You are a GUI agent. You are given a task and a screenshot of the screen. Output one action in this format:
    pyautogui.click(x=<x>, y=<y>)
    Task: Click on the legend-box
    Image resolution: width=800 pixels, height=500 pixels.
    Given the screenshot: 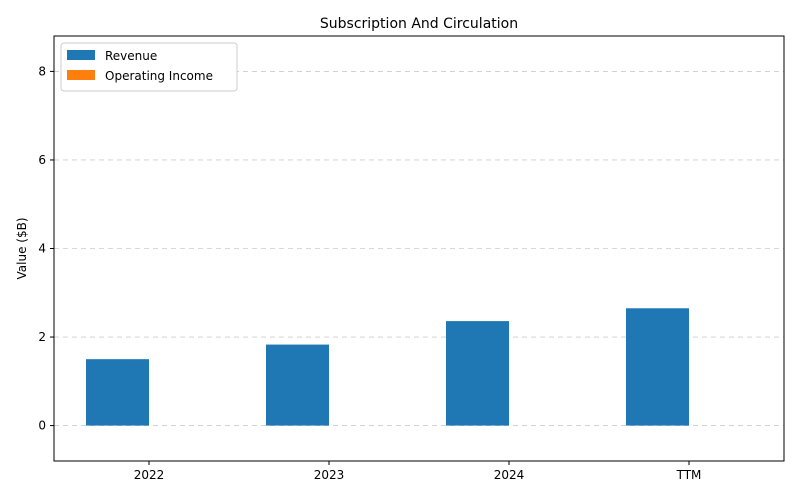 What is the action you would take?
    pyautogui.click(x=149, y=67)
    